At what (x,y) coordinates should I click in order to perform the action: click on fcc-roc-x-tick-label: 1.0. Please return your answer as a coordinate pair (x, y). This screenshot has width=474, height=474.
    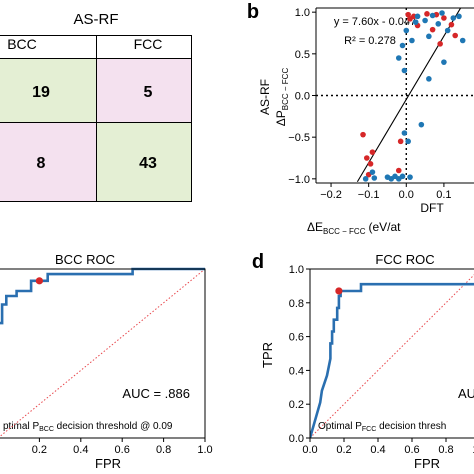
    Looking at the image, I should click on (473, 450).